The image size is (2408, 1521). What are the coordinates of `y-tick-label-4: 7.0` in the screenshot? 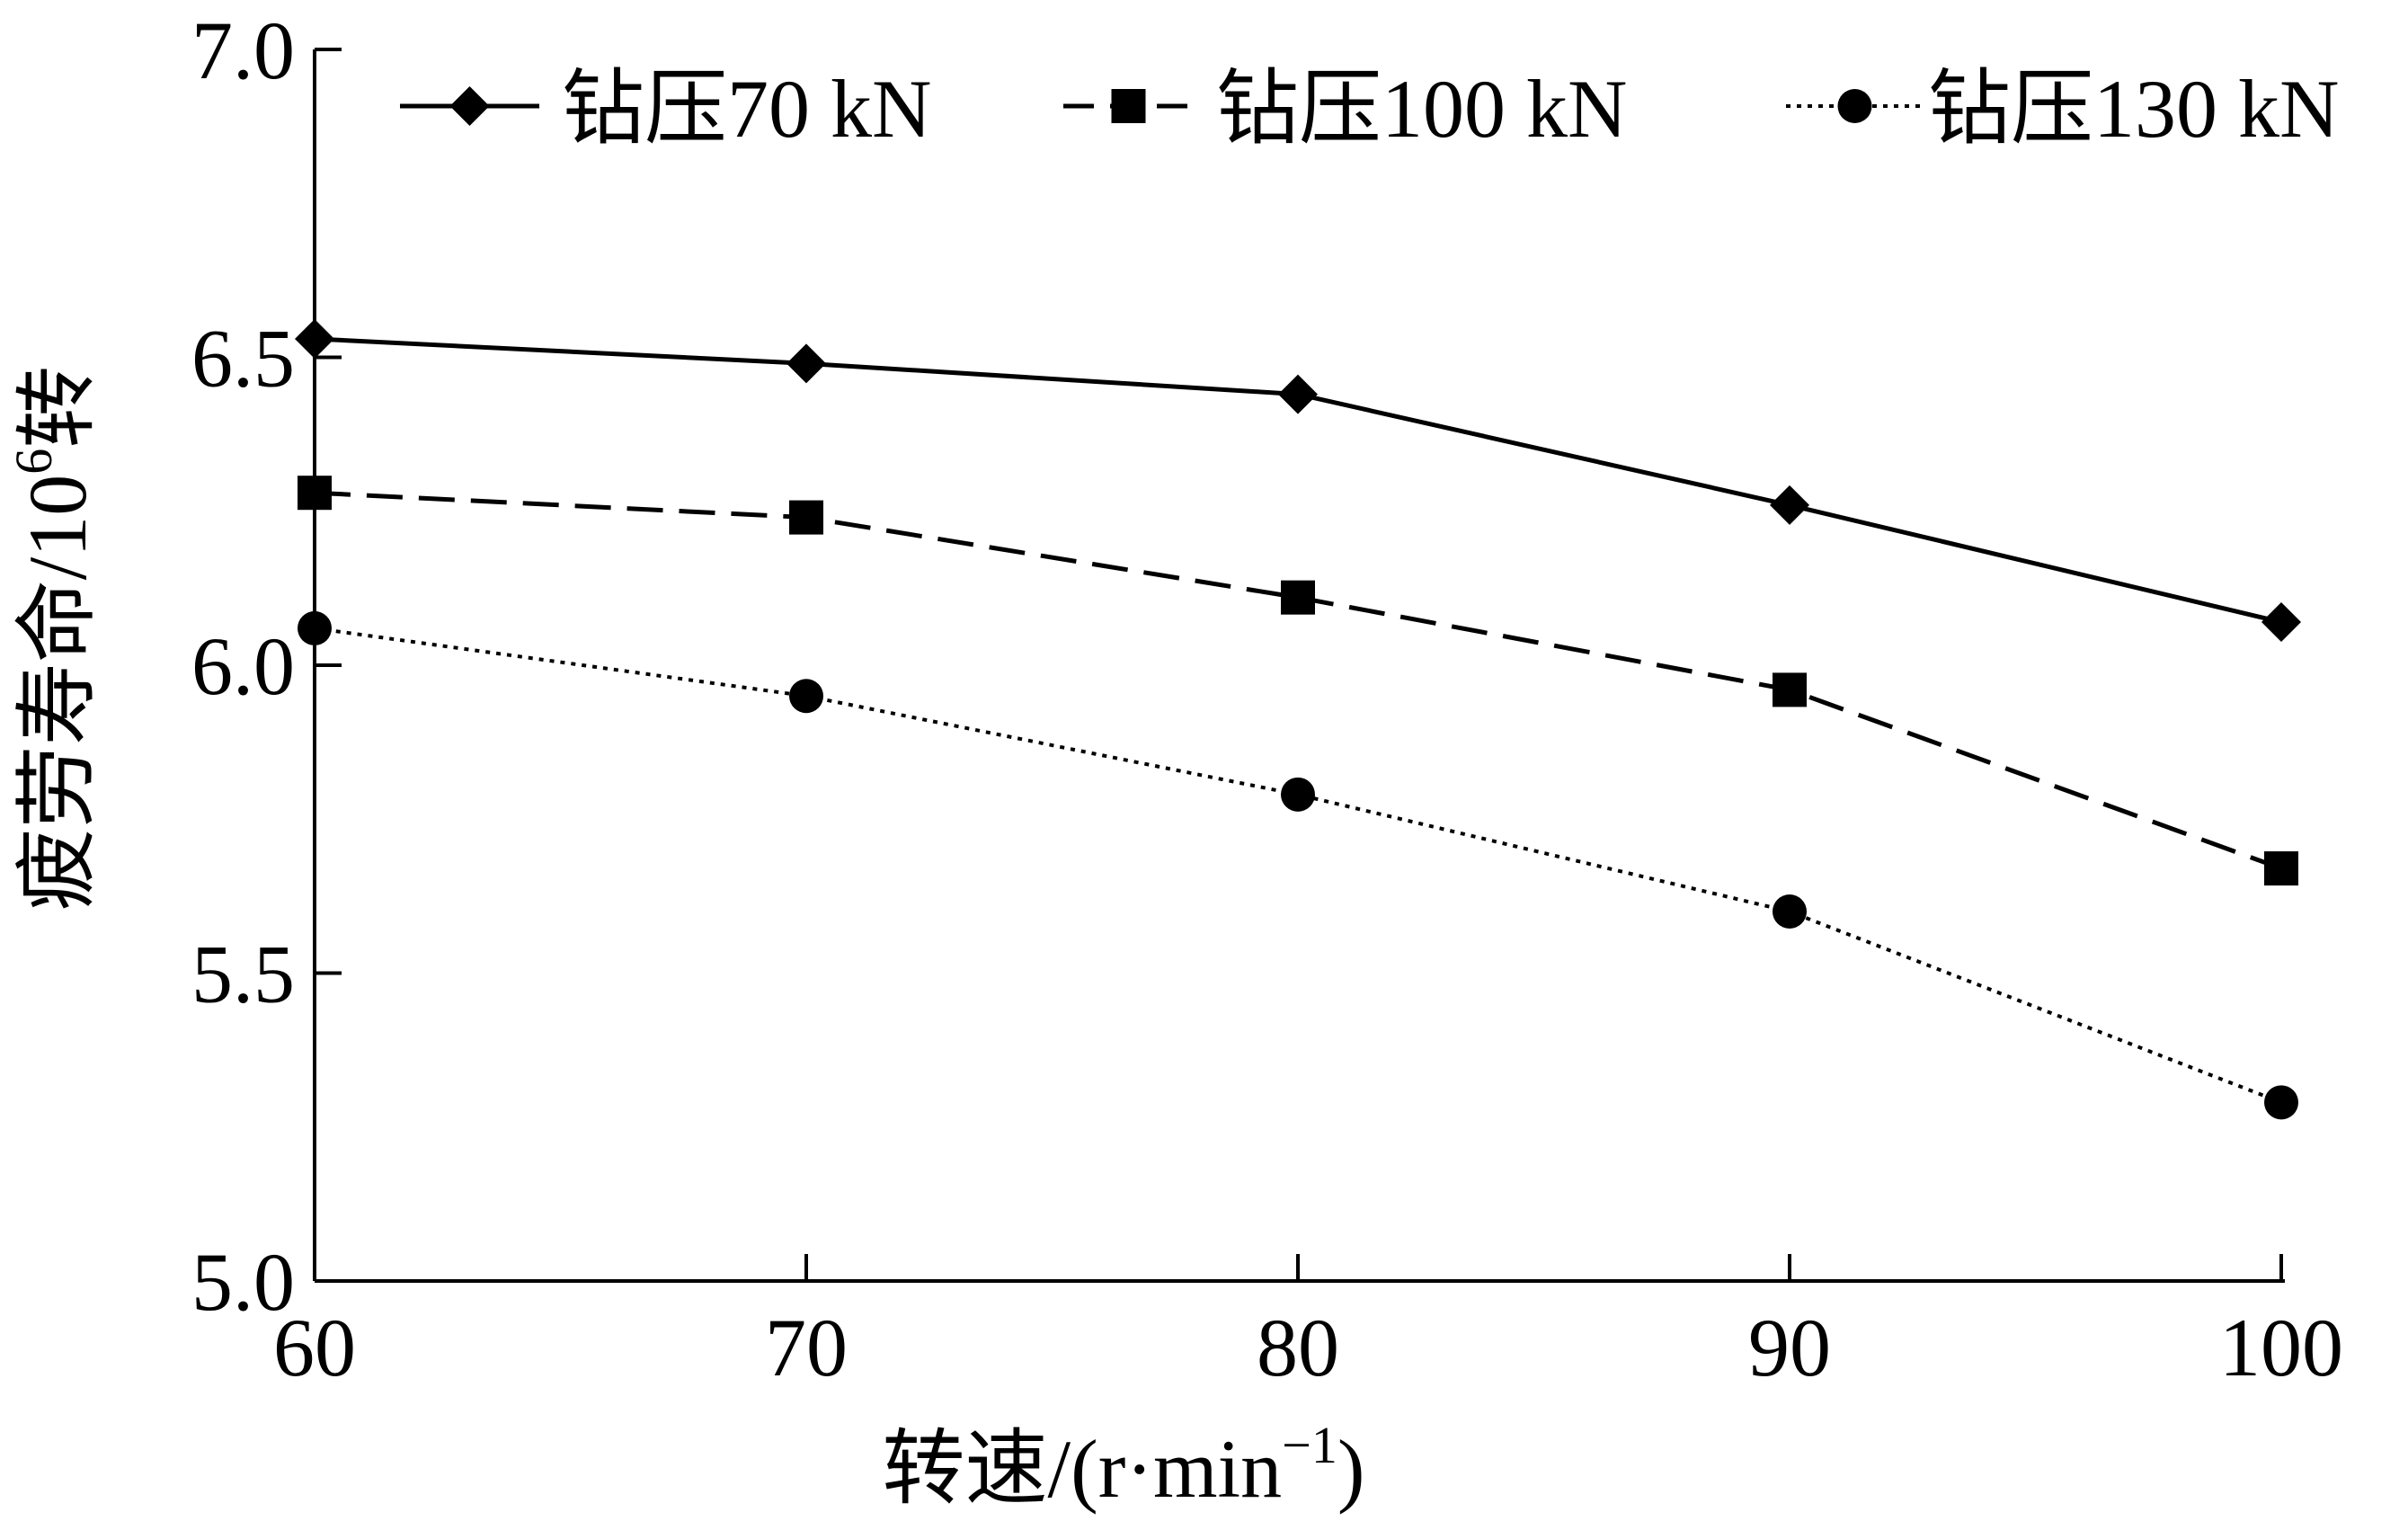 It's located at (243, 50).